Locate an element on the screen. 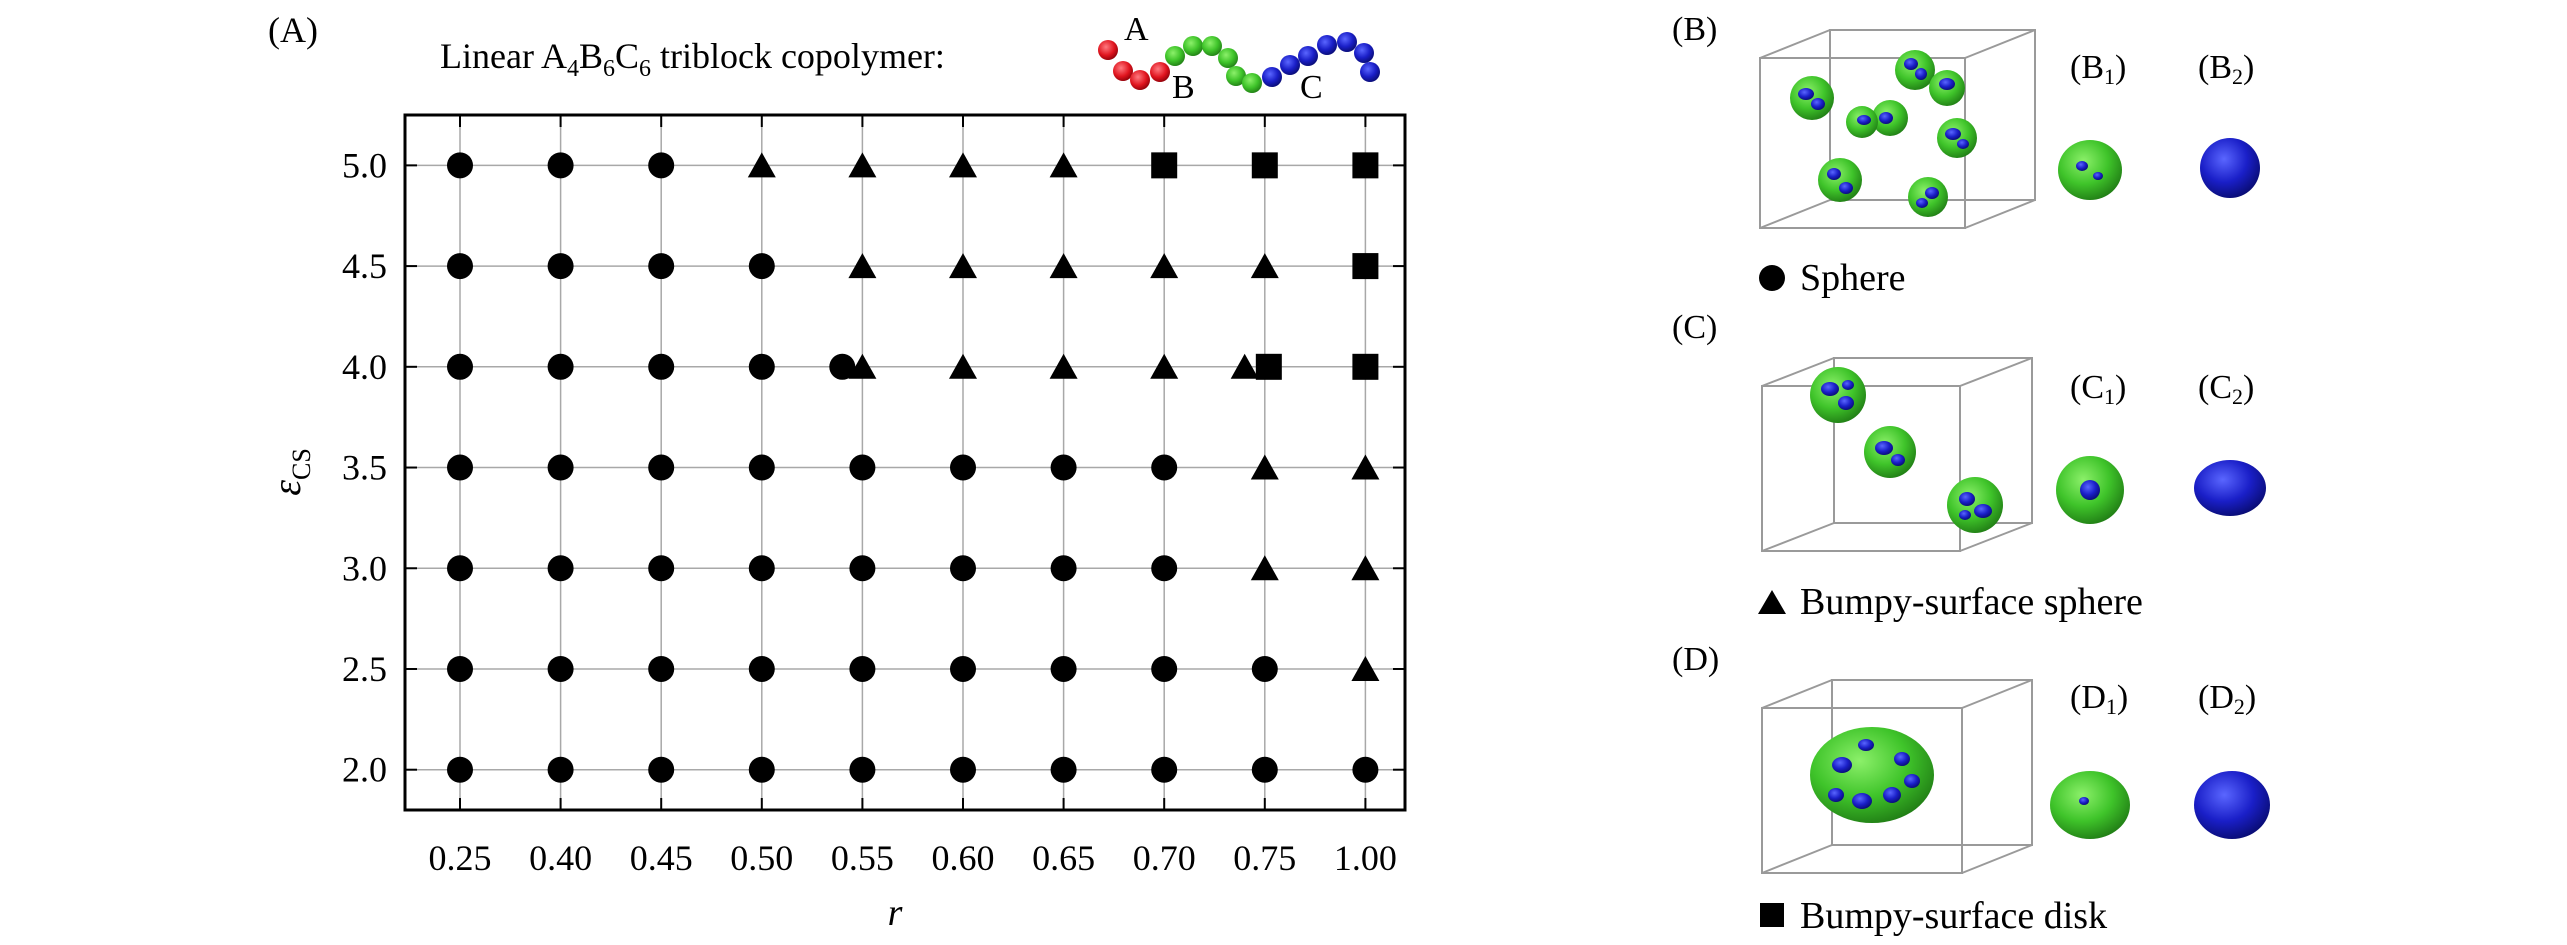 The height and width of the screenshot is (945, 2567). micelle-c1-shell is located at coordinates (2090, 490).